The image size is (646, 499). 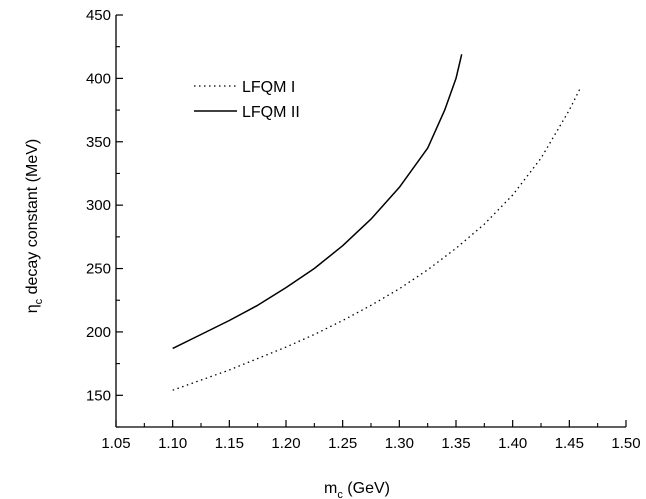 I want to click on x-tick-label: 1.10, so click(x=172, y=443).